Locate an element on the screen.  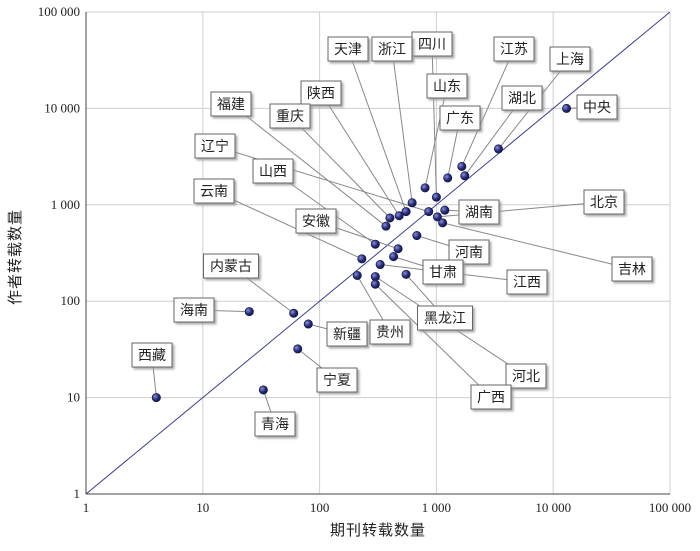
point-label: 湖北 is located at coordinates (522, 98).